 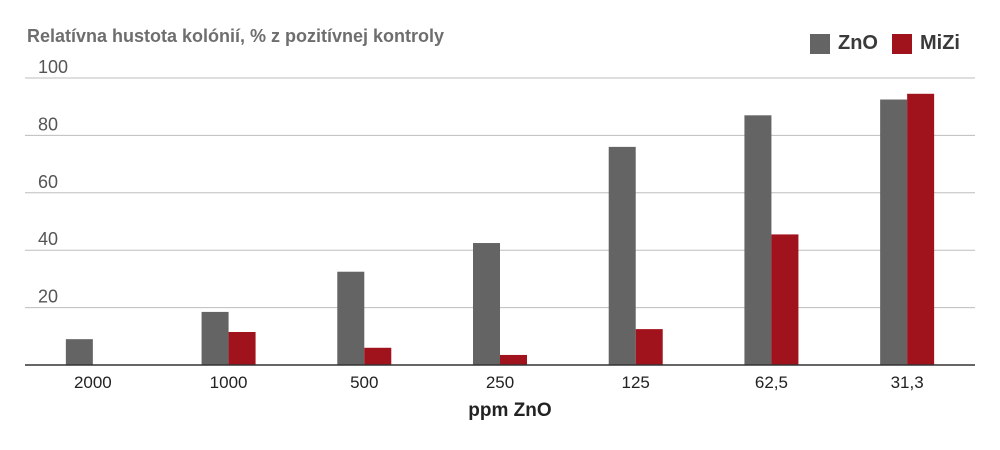 What do you see at coordinates (820, 43) in the screenshot?
I see `legend-swatch-zno` at bounding box center [820, 43].